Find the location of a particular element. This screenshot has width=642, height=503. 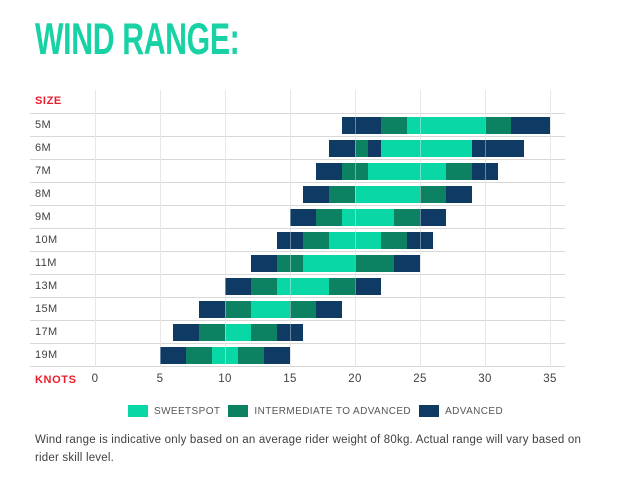

legend-label: INTERMEDIATE TO ADVANCED is located at coordinates (333, 411).